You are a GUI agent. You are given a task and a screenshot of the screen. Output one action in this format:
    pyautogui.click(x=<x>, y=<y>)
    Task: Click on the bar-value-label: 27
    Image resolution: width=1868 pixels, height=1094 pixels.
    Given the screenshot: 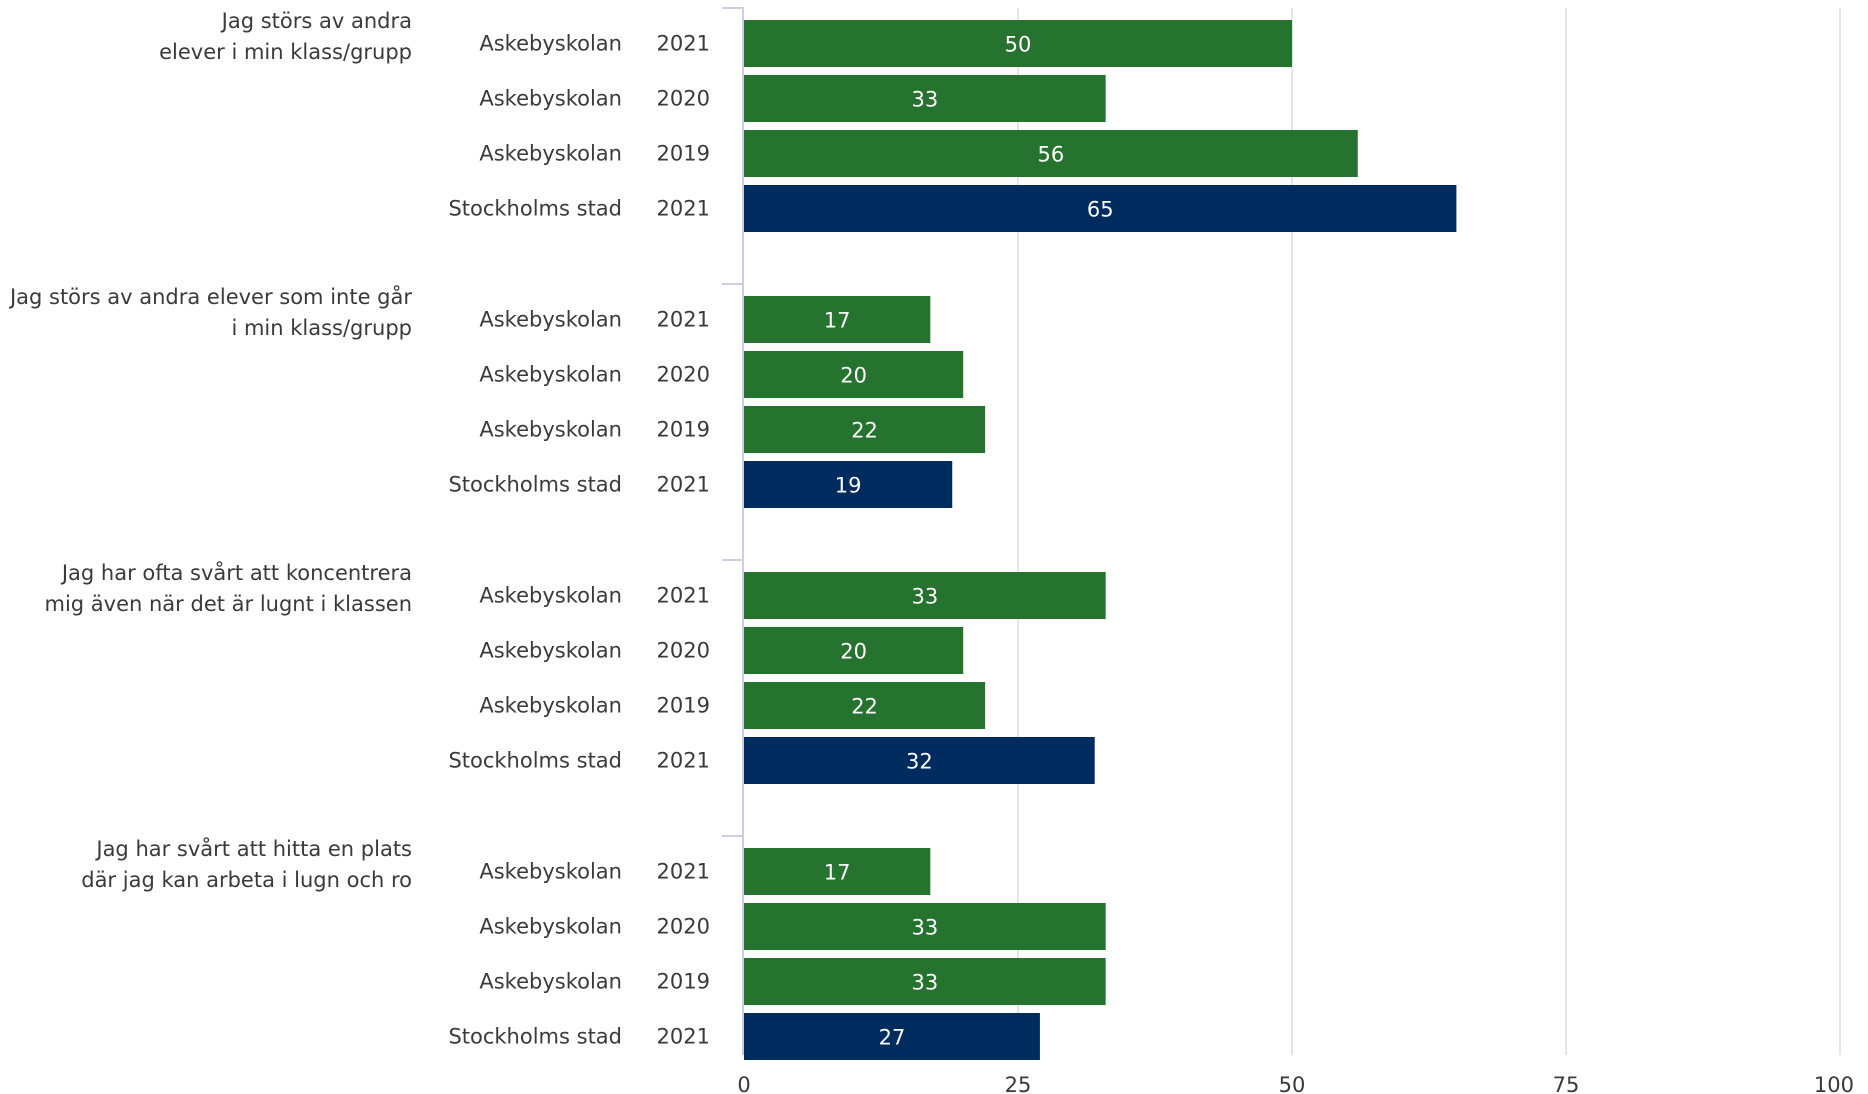 What is the action you would take?
    pyautogui.click(x=892, y=1038)
    